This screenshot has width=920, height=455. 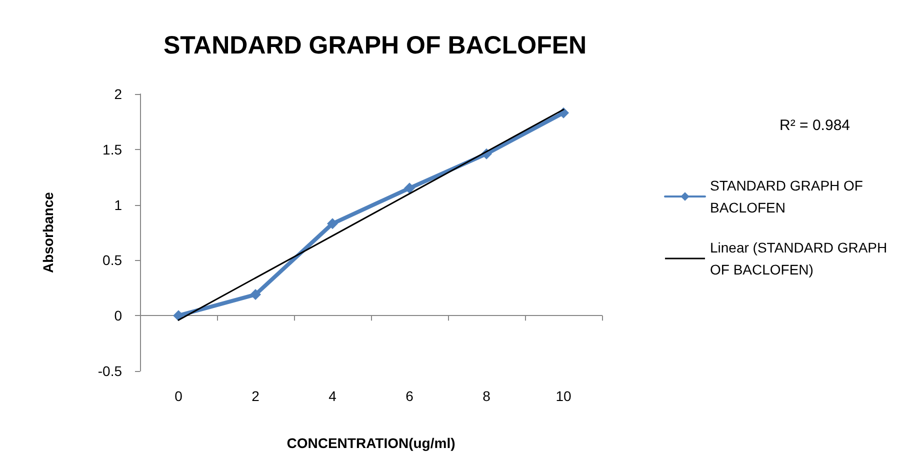 What do you see at coordinates (815, 125) in the screenshot?
I see `text: R² = 0.984` at bounding box center [815, 125].